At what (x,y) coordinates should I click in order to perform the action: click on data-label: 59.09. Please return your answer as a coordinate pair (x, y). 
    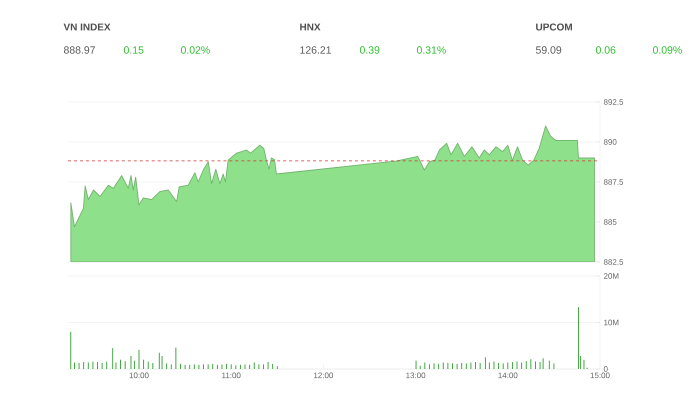
    Looking at the image, I should click on (549, 50).